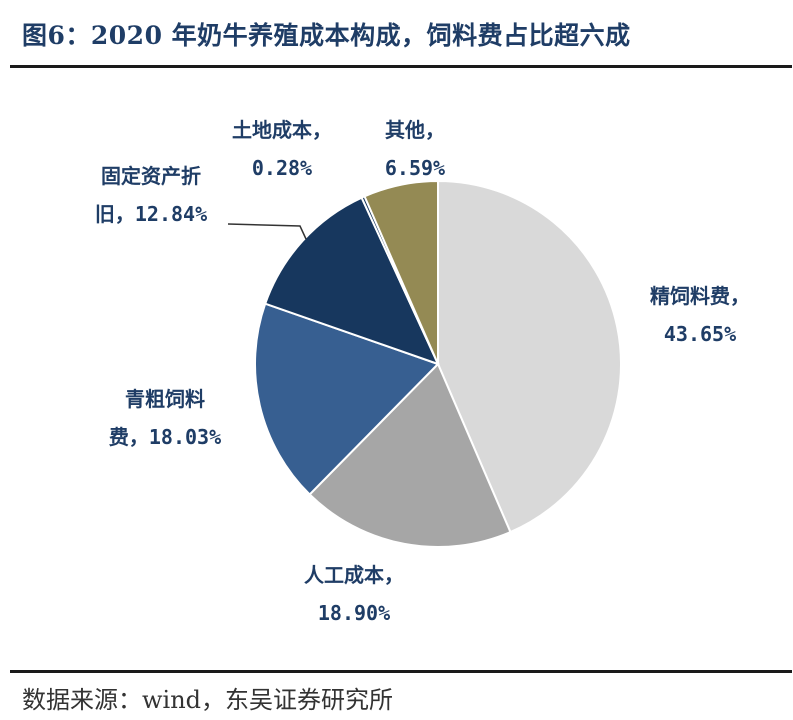 The width and height of the screenshot is (793, 720). Describe the element at coordinates (267, 231) in the screenshot. I see `leader-line` at that location.